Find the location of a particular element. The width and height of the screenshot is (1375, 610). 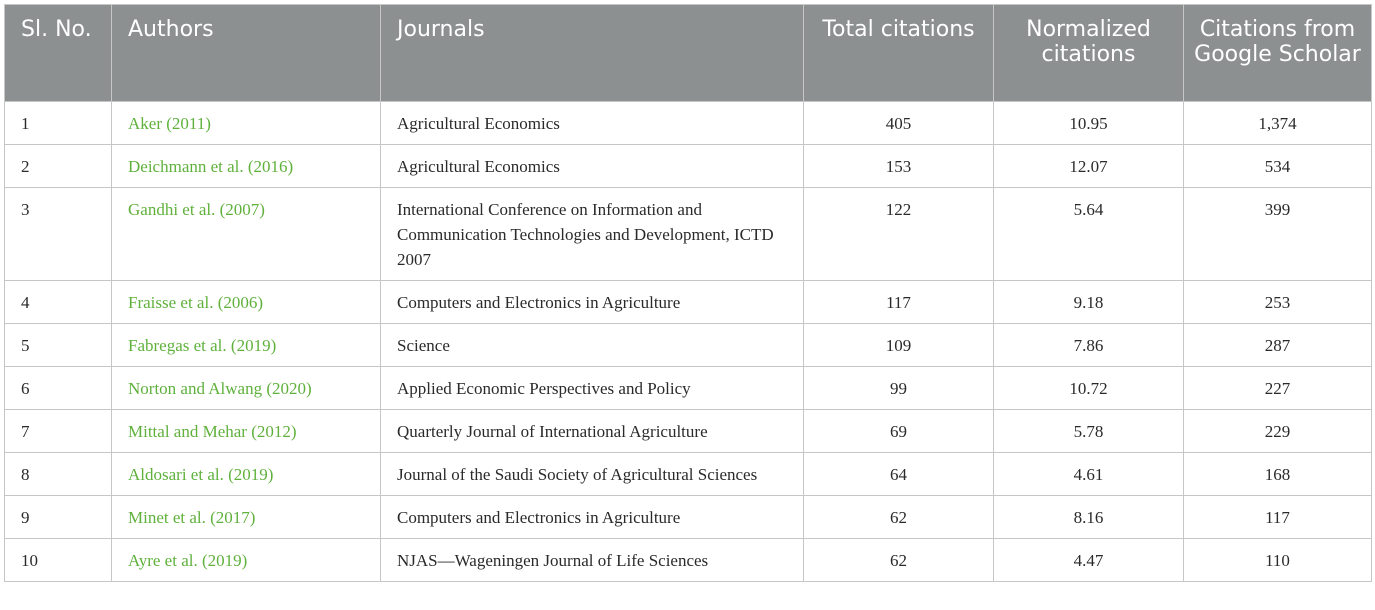

sl-no-cell: 6 is located at coordinates (58, 388).